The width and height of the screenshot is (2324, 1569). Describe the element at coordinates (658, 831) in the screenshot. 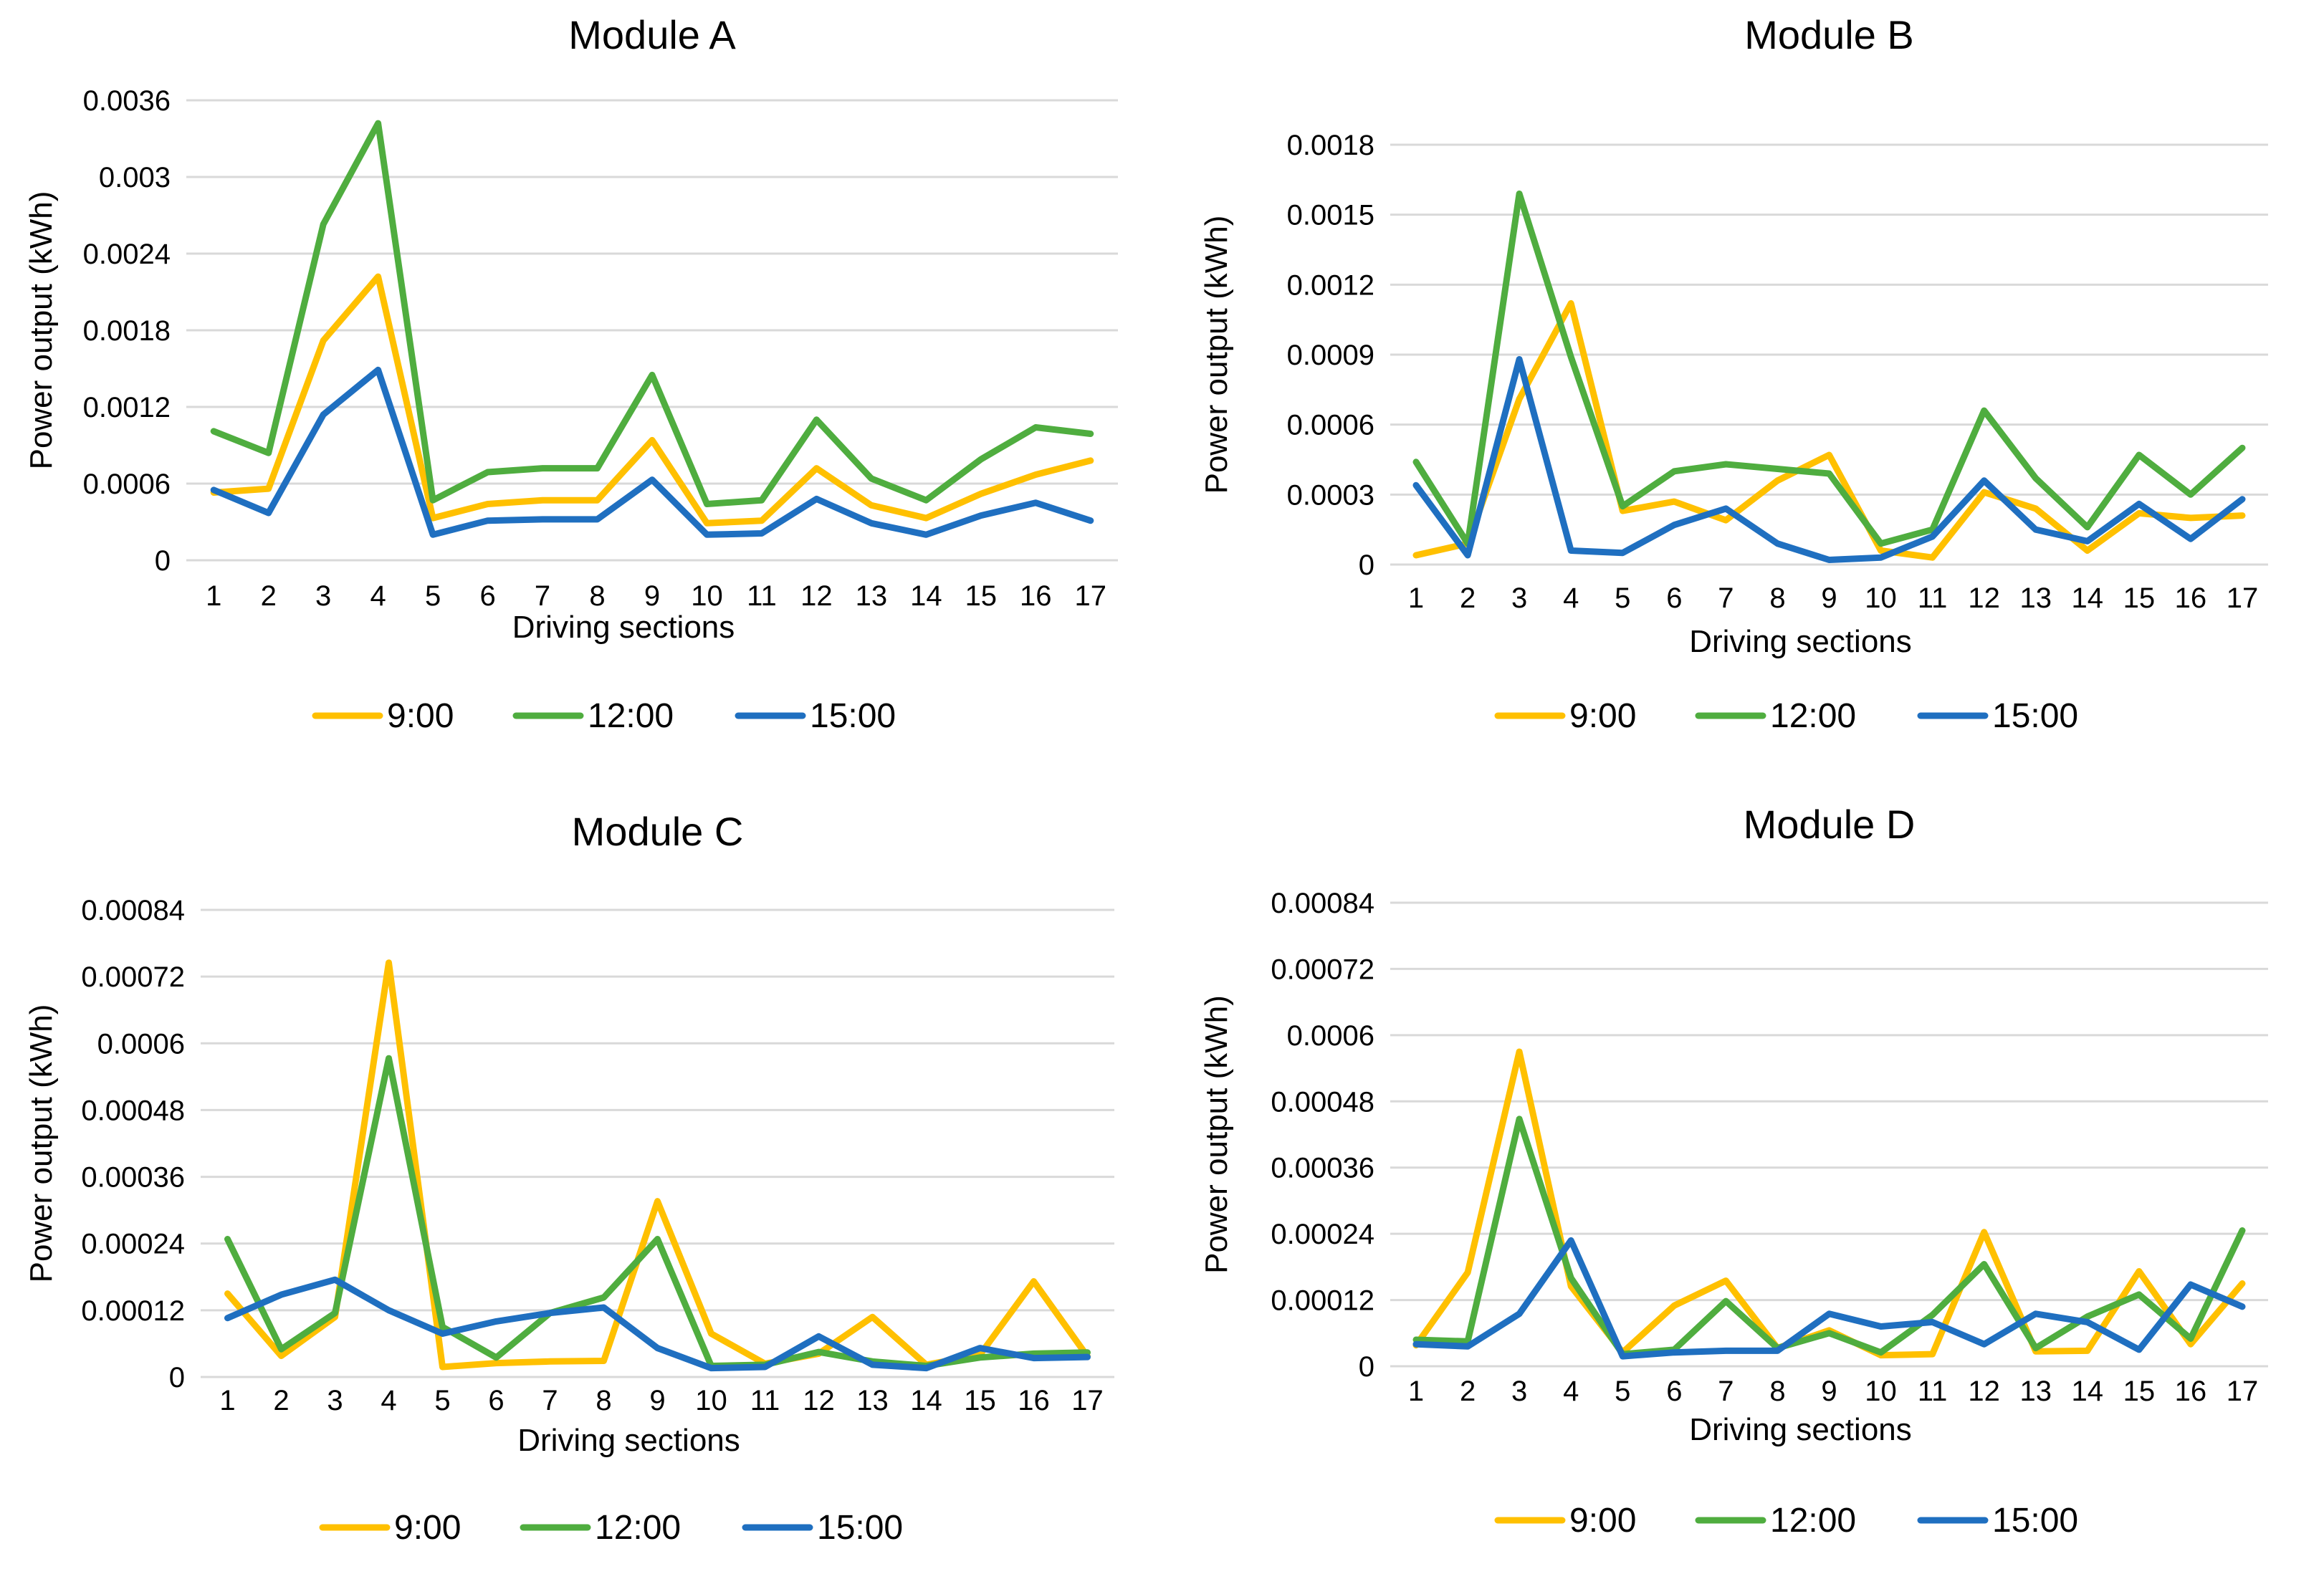

I see `chart-title: Module C` at that location.